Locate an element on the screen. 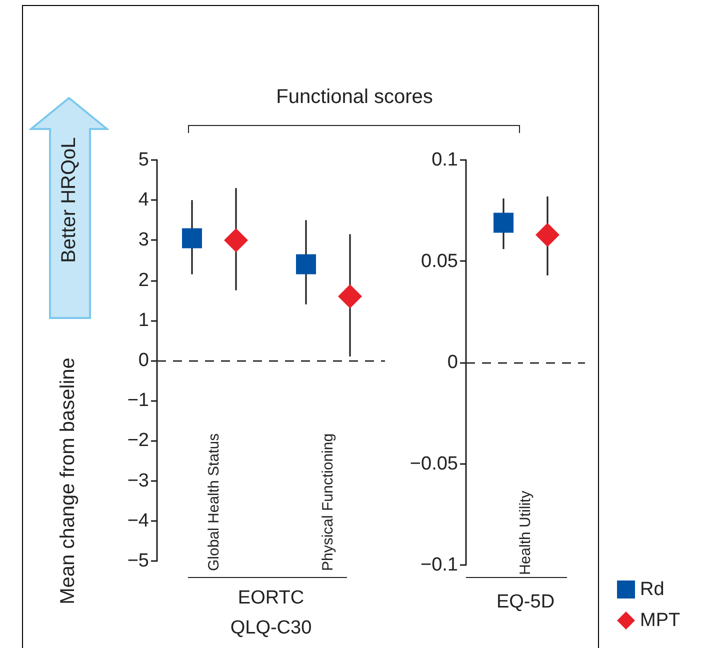 The width and height of the screenshot is (702, 648). x-axis-title: EQ-5D is located at coordinates (525, 602).